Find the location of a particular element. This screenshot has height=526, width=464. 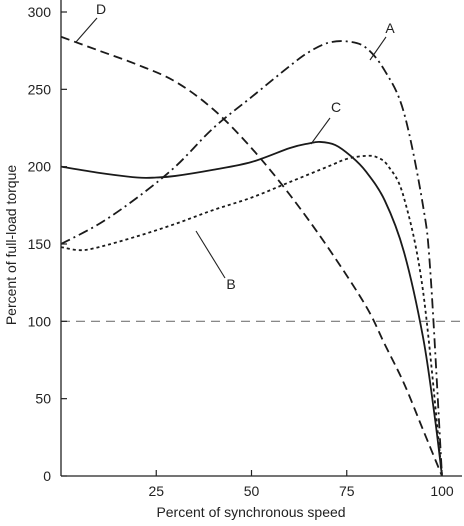

leader-line-b is located at coordinates (210, 254).